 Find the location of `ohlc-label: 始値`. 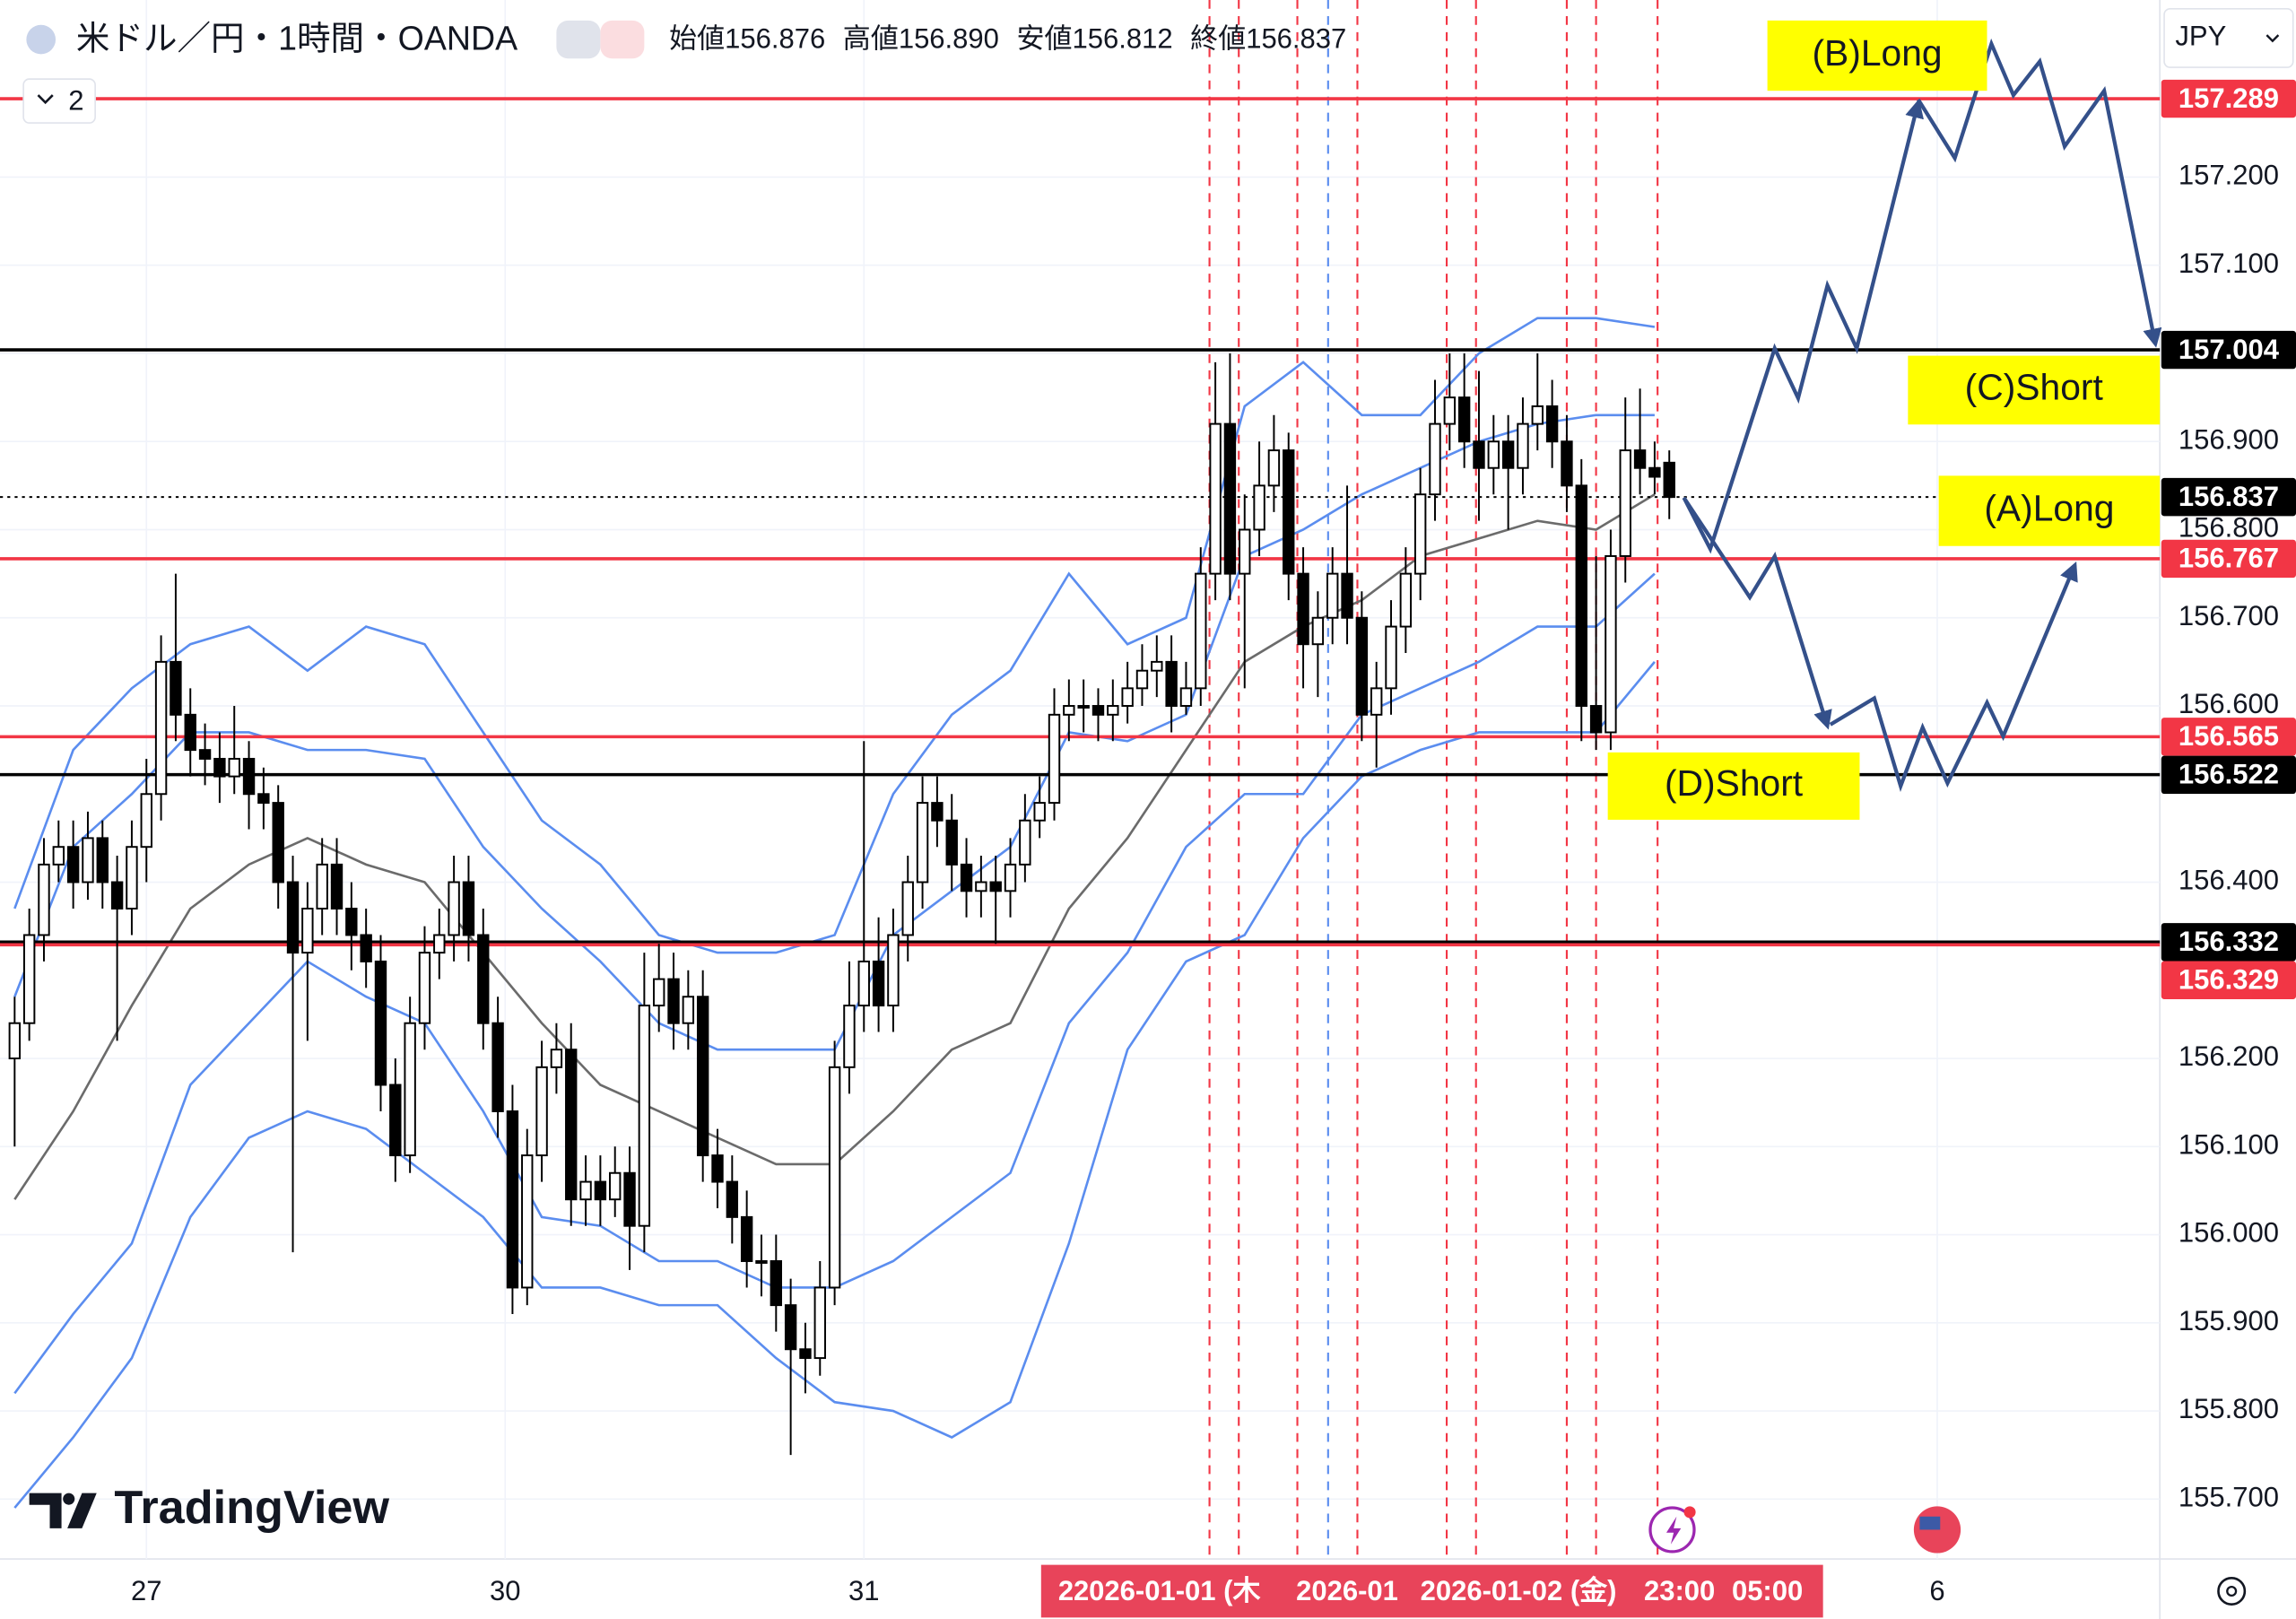

ohlc-label: 始値 is located at coordinates (697, 39).